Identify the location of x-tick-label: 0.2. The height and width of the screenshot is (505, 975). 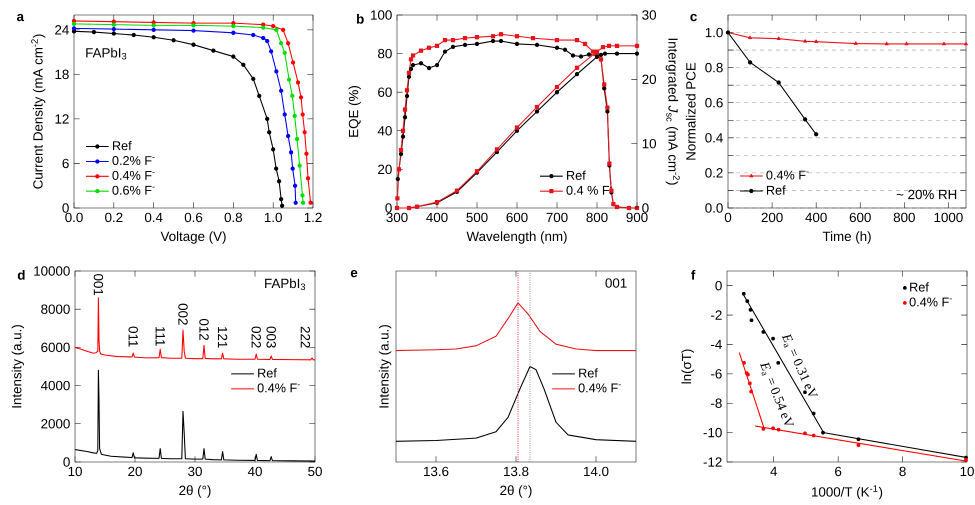
(113, 217).